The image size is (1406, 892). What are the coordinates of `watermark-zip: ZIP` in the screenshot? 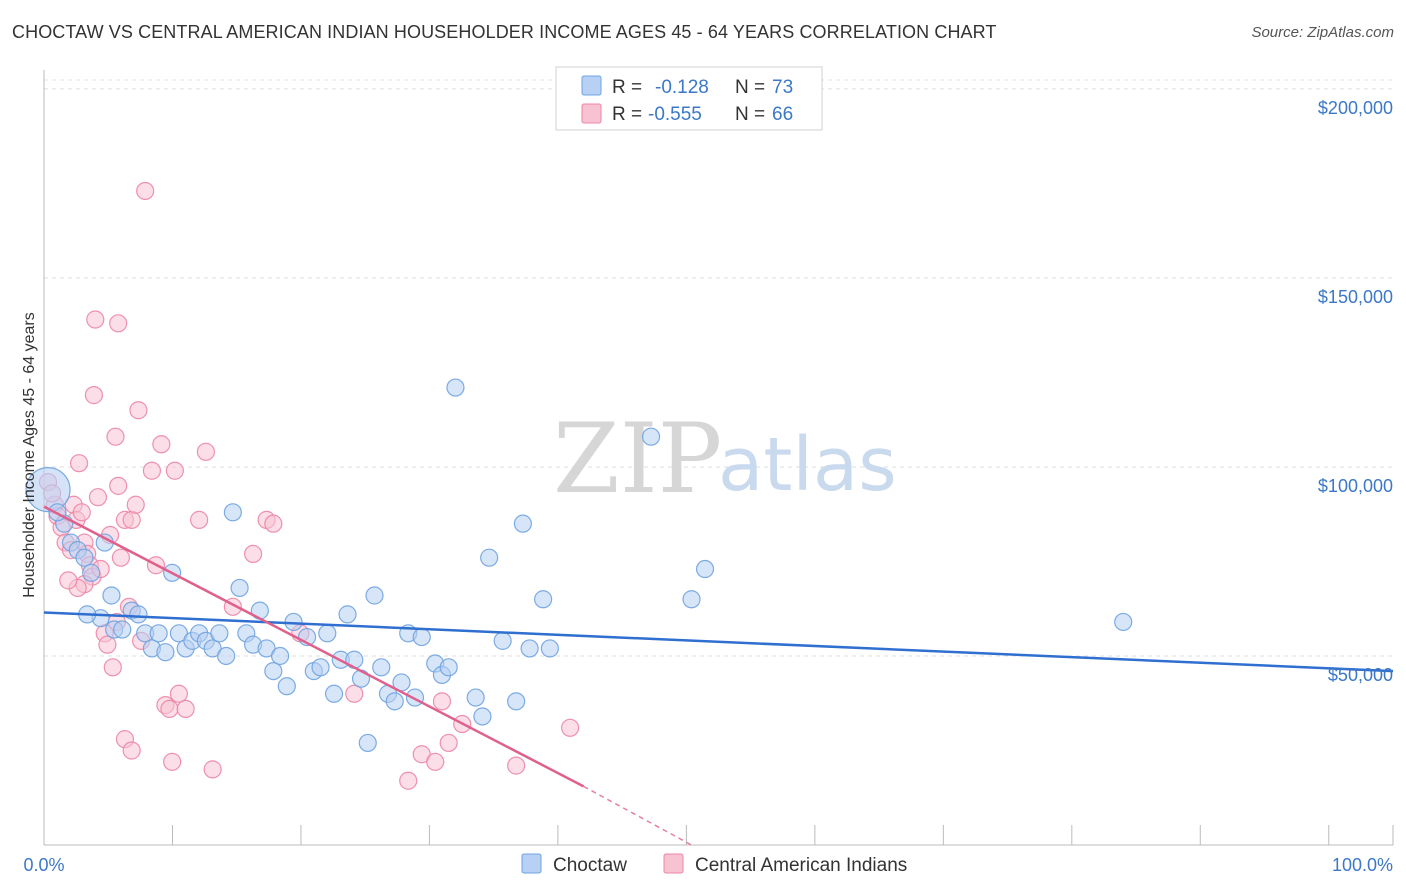 It's located at (637, 459).